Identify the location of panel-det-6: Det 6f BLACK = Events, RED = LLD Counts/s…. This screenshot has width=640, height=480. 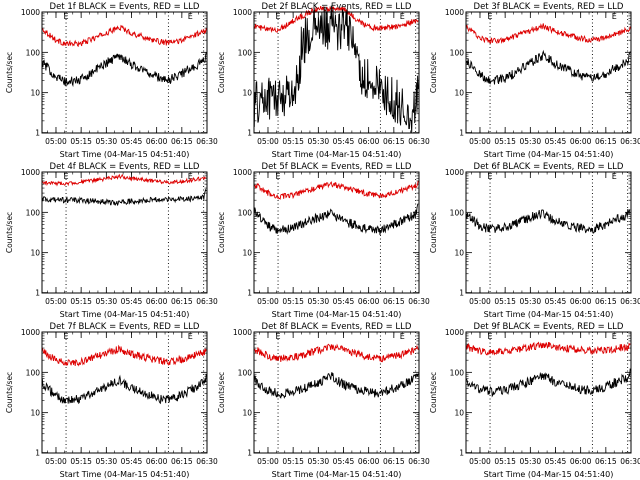
(534, 240).